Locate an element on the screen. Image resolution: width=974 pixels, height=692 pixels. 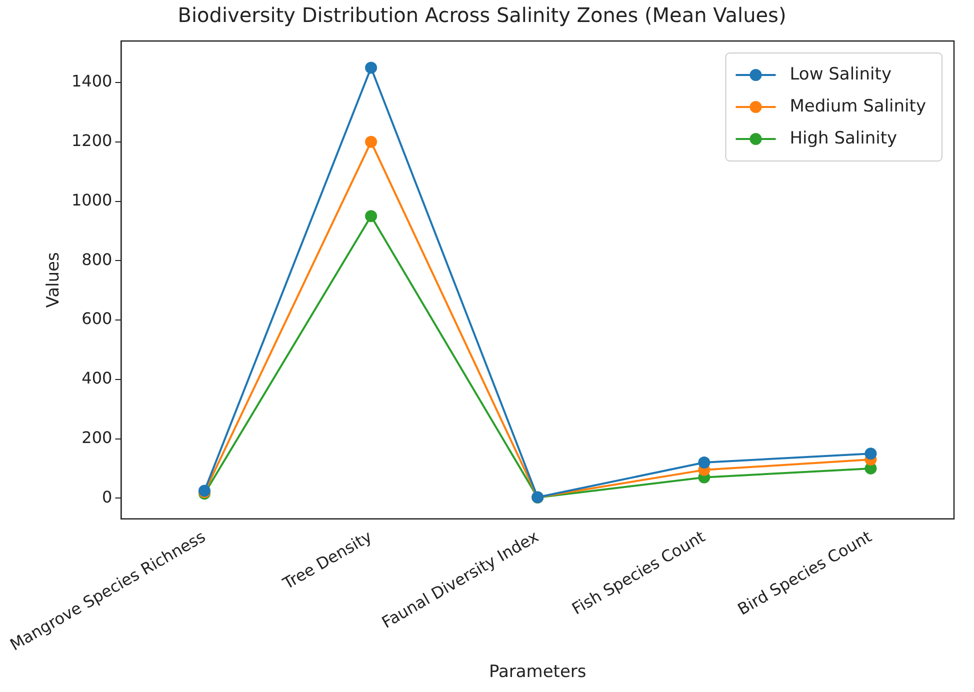
legend-label: High Salinity is located at coordinates (844, 138).